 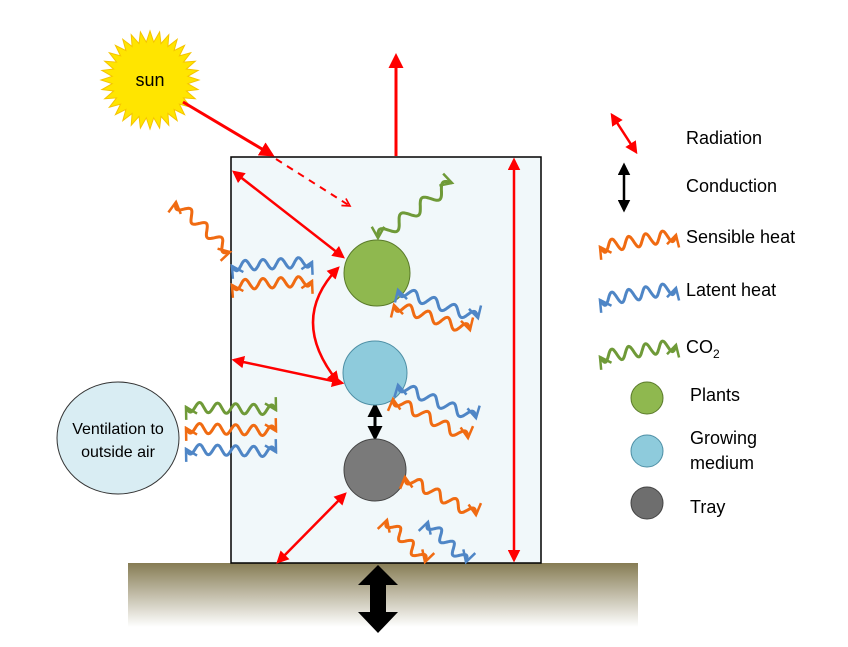 I want to click on legend-radiation-icon, so click(x=624, y=133).